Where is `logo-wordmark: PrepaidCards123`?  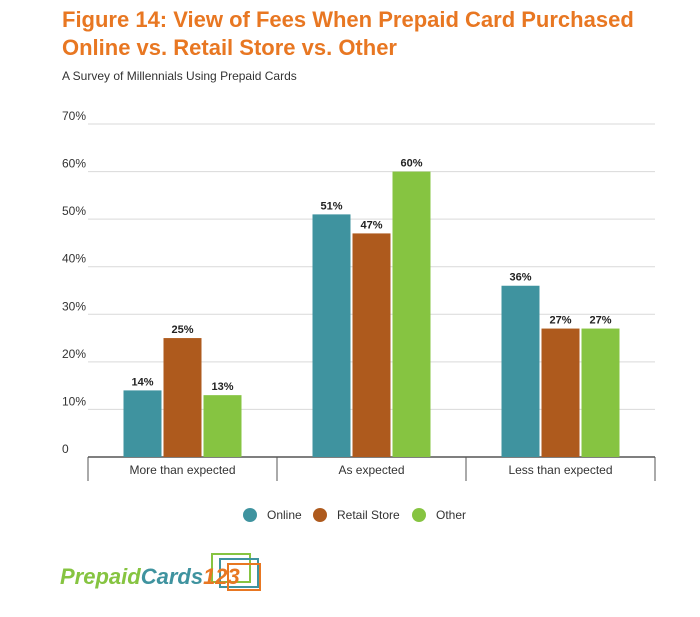
logo-wordmark: PrepaidCards123 is located at coordinates (150, 577).